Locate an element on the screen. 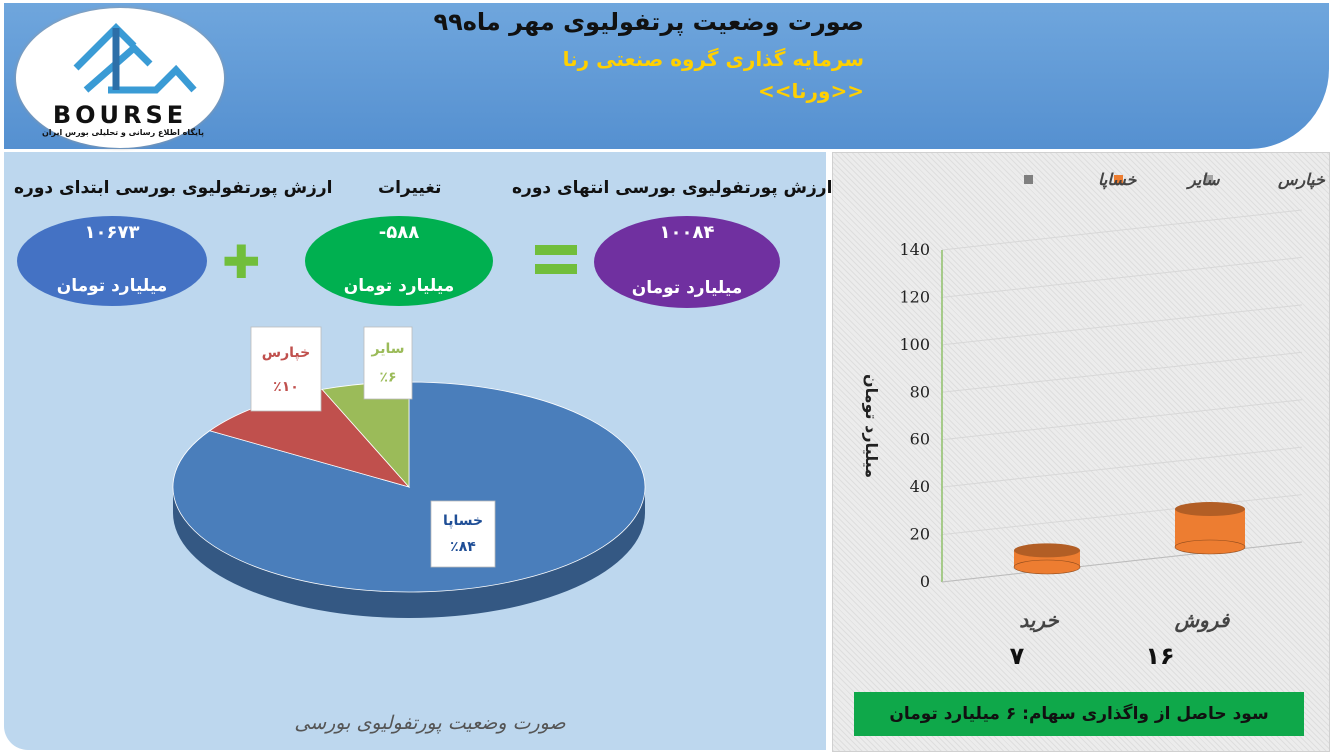  legend-label: خپارس is located at coordinates (1301, 180).